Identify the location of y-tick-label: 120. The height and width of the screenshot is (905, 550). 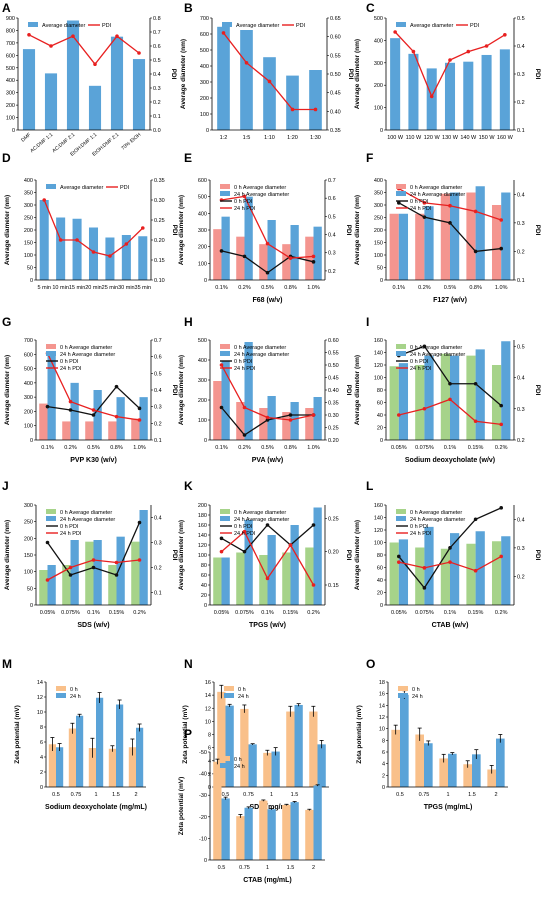
(202, 546).